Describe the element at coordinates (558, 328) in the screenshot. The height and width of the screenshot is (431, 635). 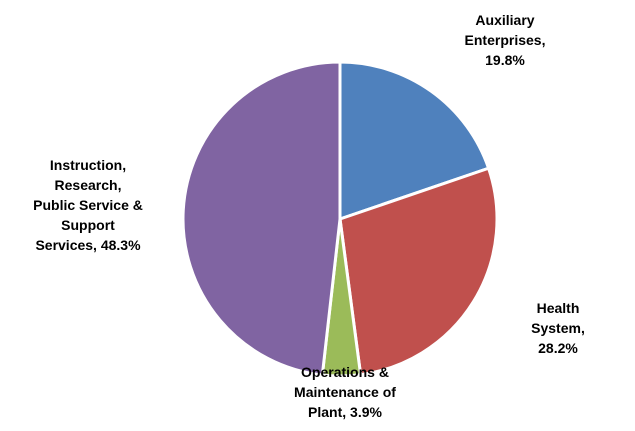
I see `slice-label: Health System, 28.2%` at that location.